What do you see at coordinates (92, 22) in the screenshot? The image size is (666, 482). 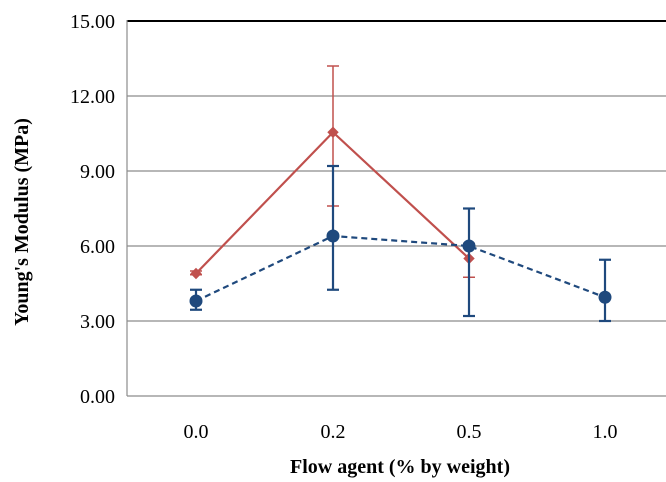 I see `y-tick-label: 15.00` at bounding box center [92, 22].